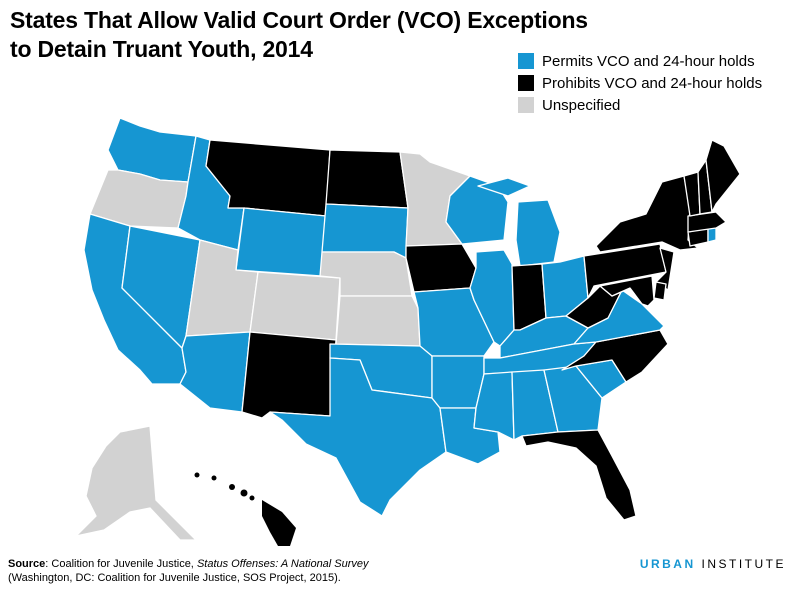  What do you see at coordinates (526, 61) in the screenshot?
I see `legend-swatch-permits` at bounding box center [526, 61].